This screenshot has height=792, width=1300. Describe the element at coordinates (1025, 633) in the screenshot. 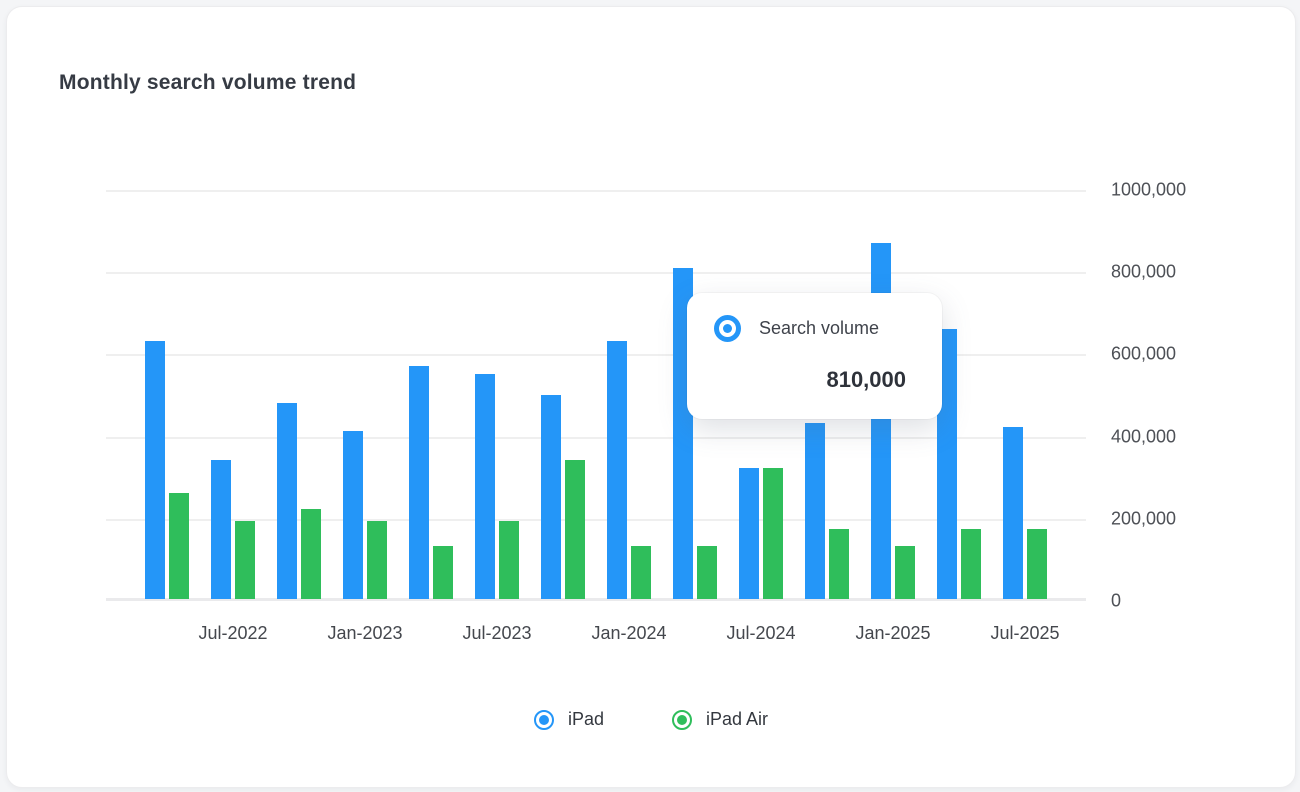

I see `x-tick-label: Jul-2025` at that location.